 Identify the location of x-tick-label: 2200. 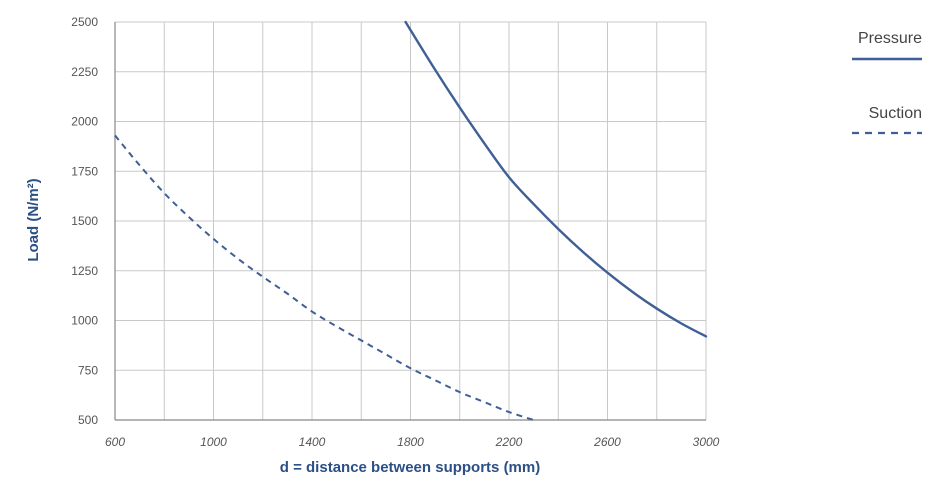
(509, 442).